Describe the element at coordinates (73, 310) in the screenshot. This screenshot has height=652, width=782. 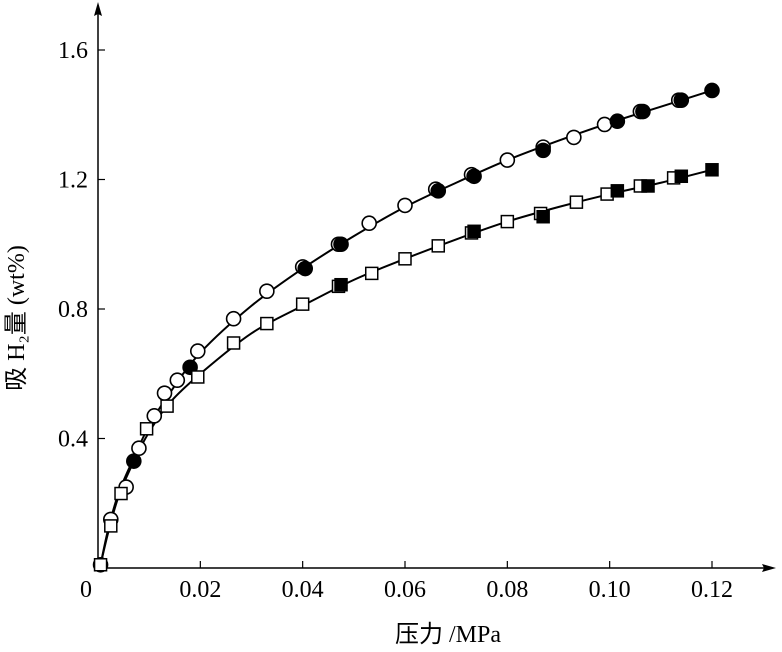
I see `y-tick-label: 0.8` at that location.